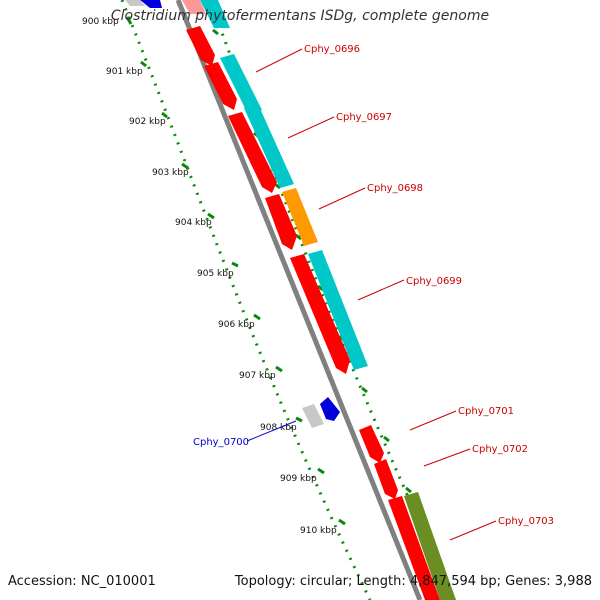 This screenshot has width=600, height=600. Describe the element at coordinates (221, 442) in the screenshot. I see `gene-label-cphy-0700: Cphy_0700` at that location.